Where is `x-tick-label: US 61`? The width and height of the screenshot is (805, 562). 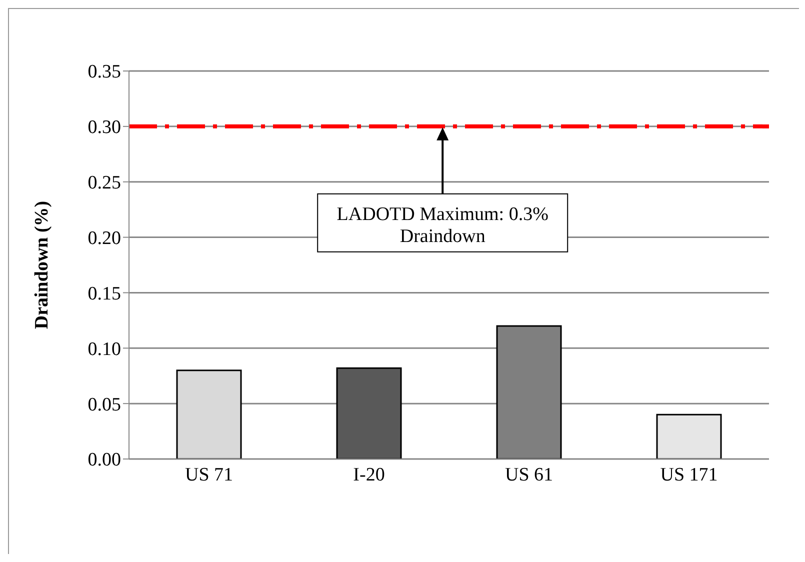 x-tick-label: US 61 is located at coordinates (529, 475).